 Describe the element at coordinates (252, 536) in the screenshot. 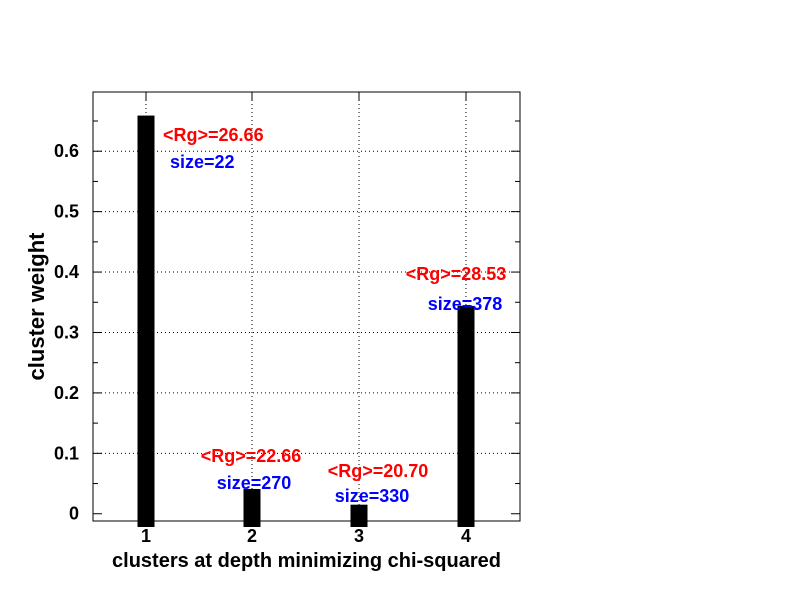

I see `x-tick-label: 2` at that location.